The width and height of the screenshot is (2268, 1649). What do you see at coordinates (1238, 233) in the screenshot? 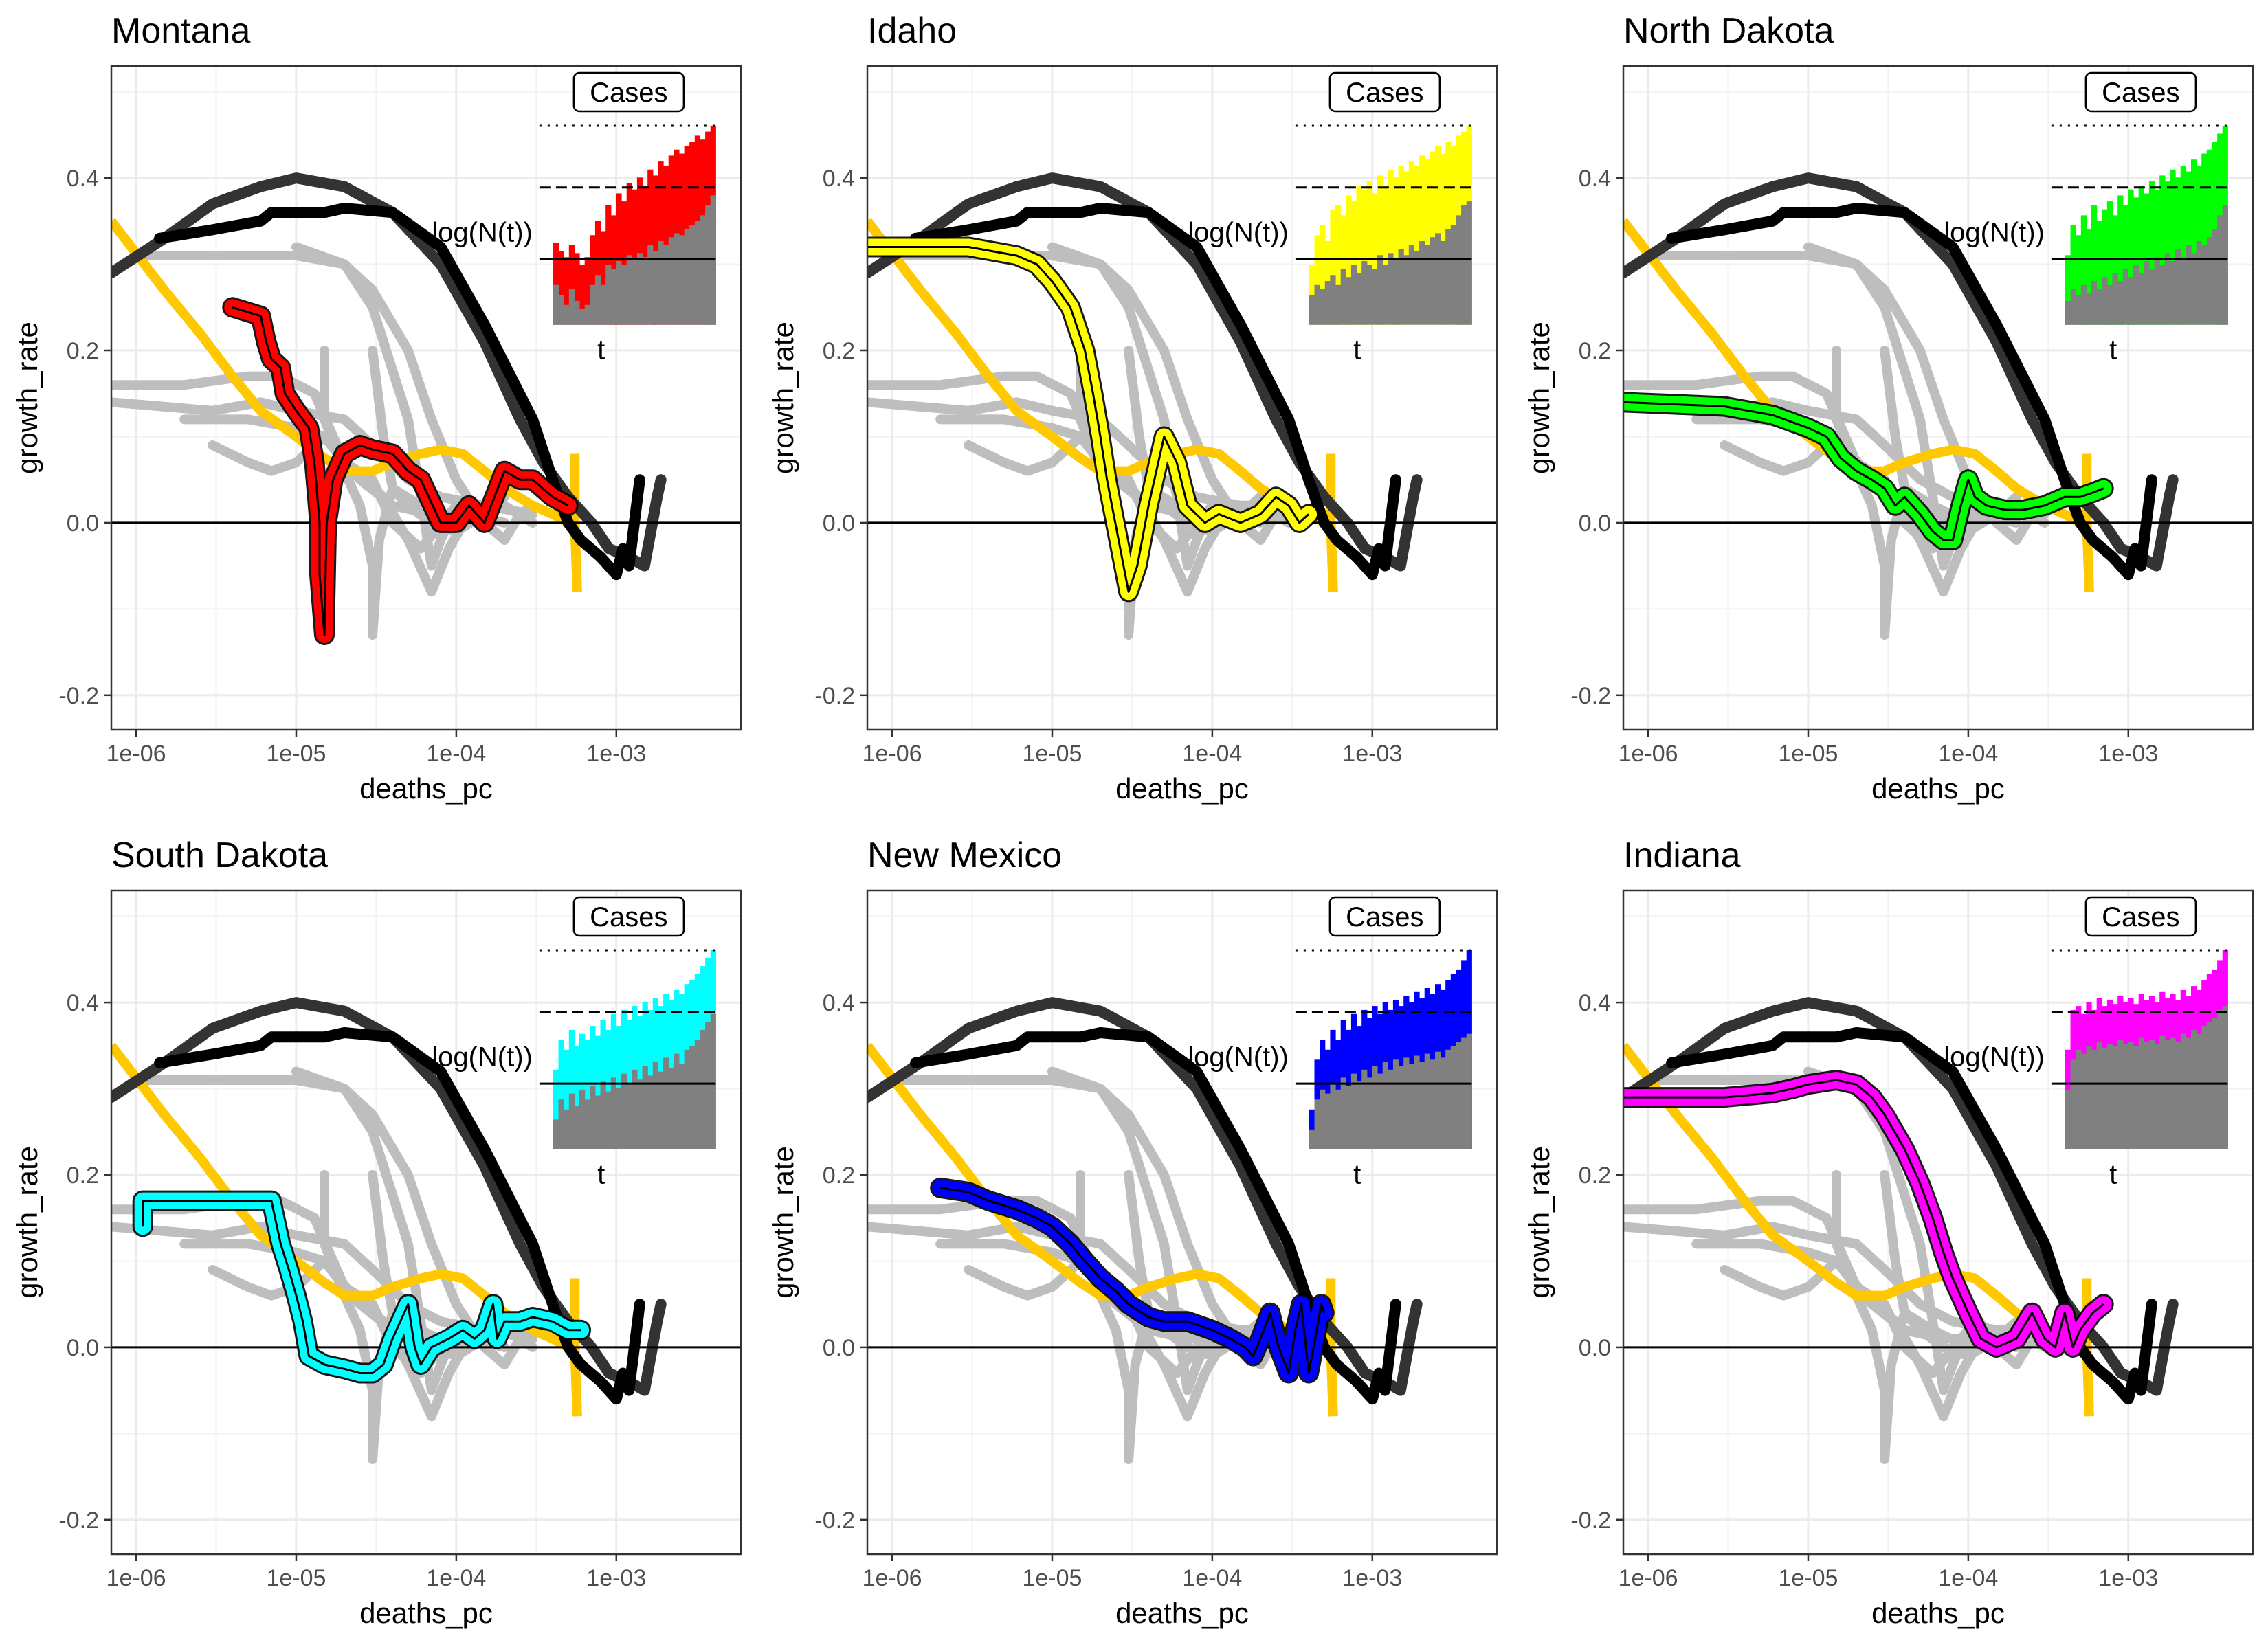
I see `inset-ylabel: log(N(t))` at bounding box center [1238, 233].